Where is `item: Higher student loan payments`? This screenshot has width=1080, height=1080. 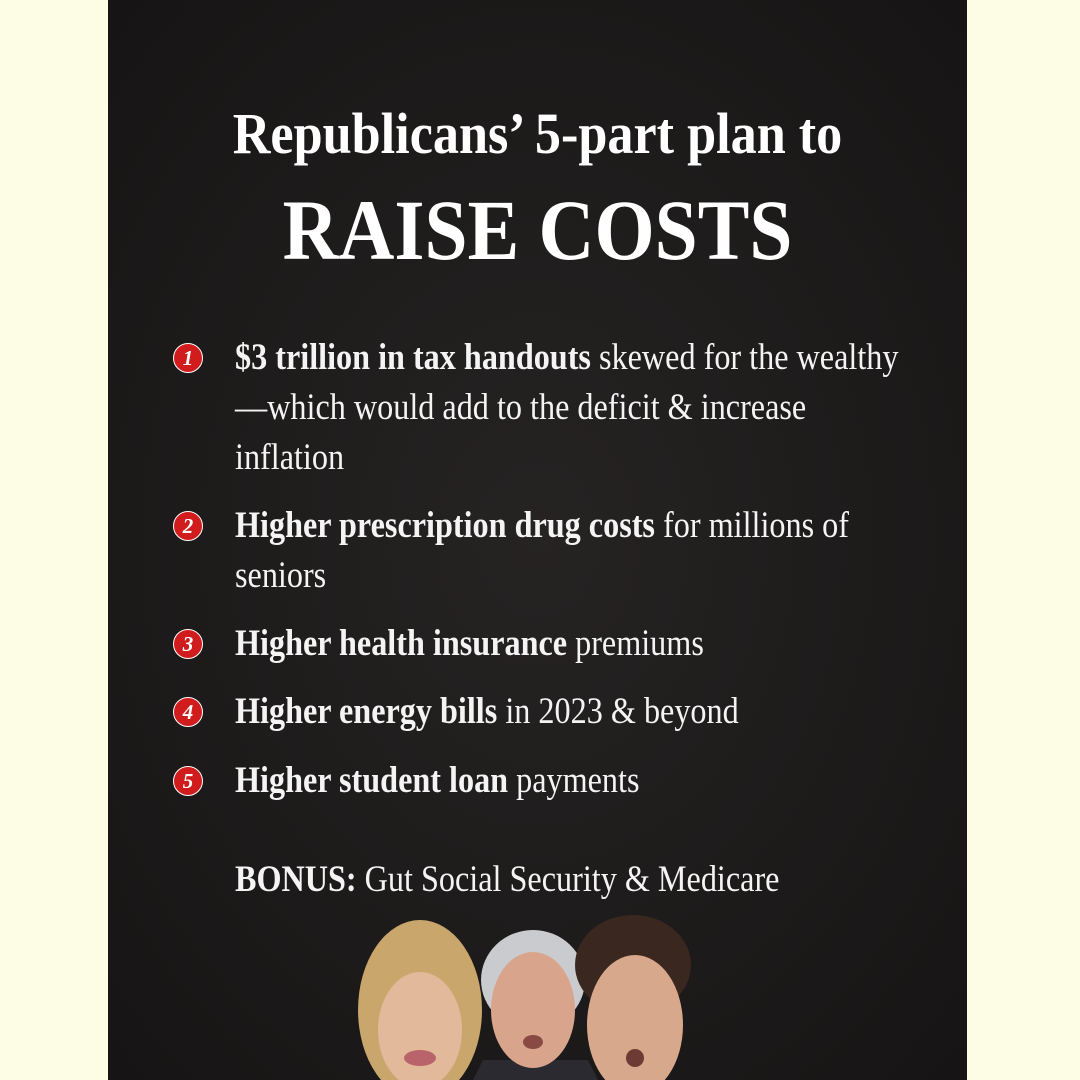
item: Higher student loan payments is located at coordinates (570, 781).